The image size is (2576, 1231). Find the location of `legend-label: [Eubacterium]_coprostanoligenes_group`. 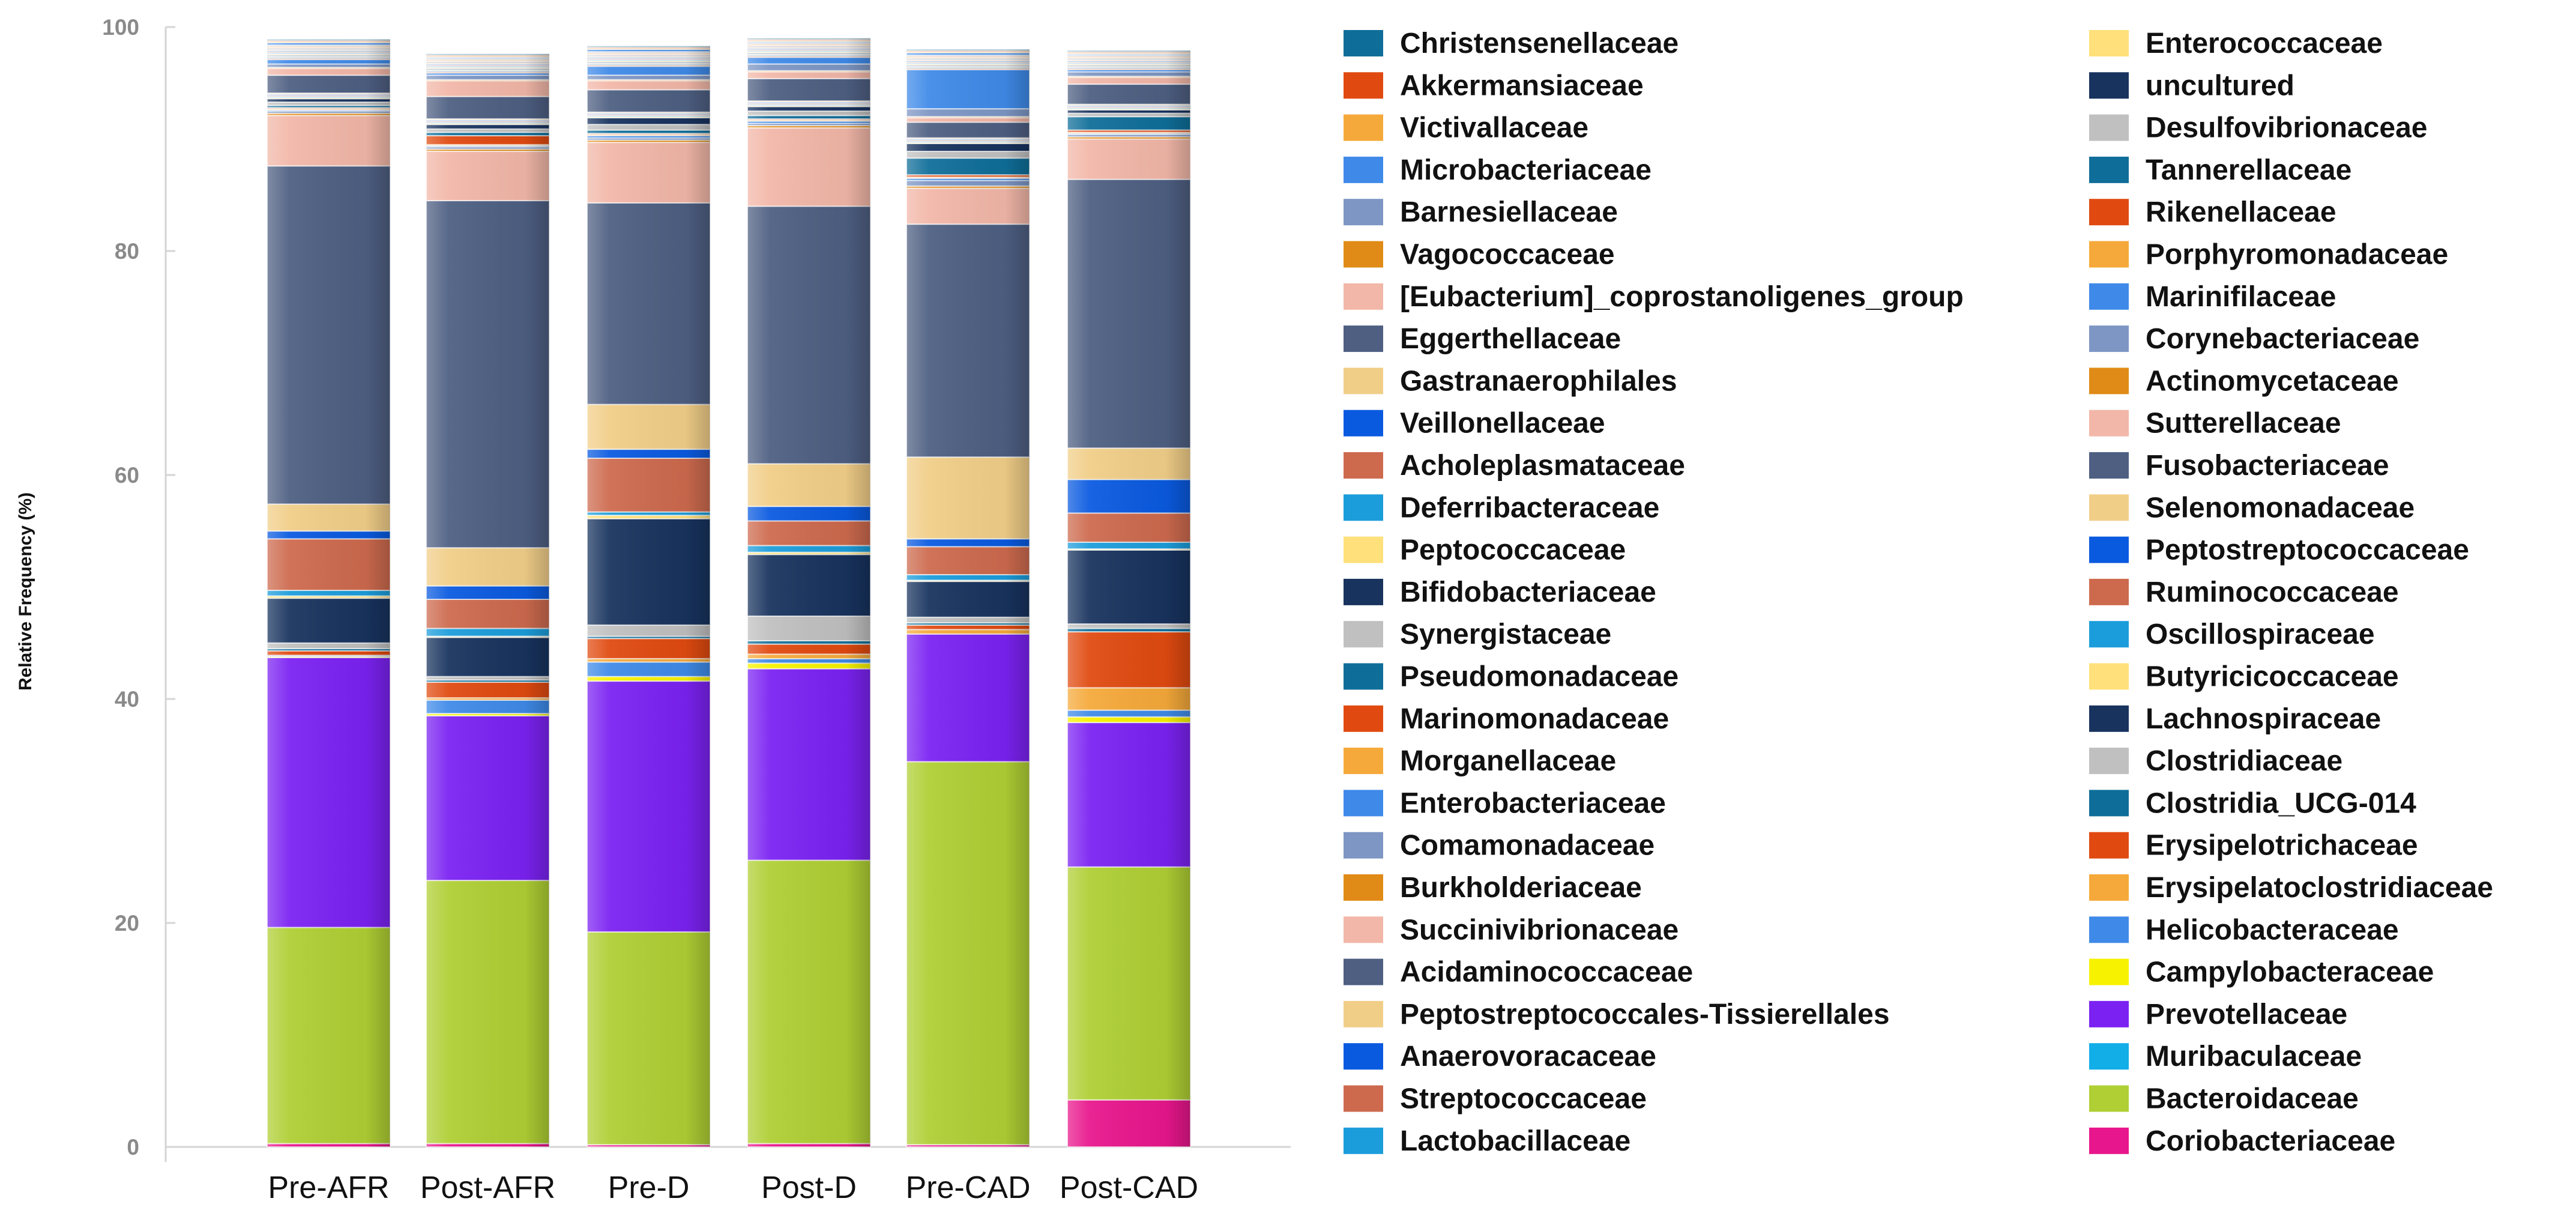

legend-label: [Eubacterium]_coprostanoligenes_group is located at coordinates (1682, 297).